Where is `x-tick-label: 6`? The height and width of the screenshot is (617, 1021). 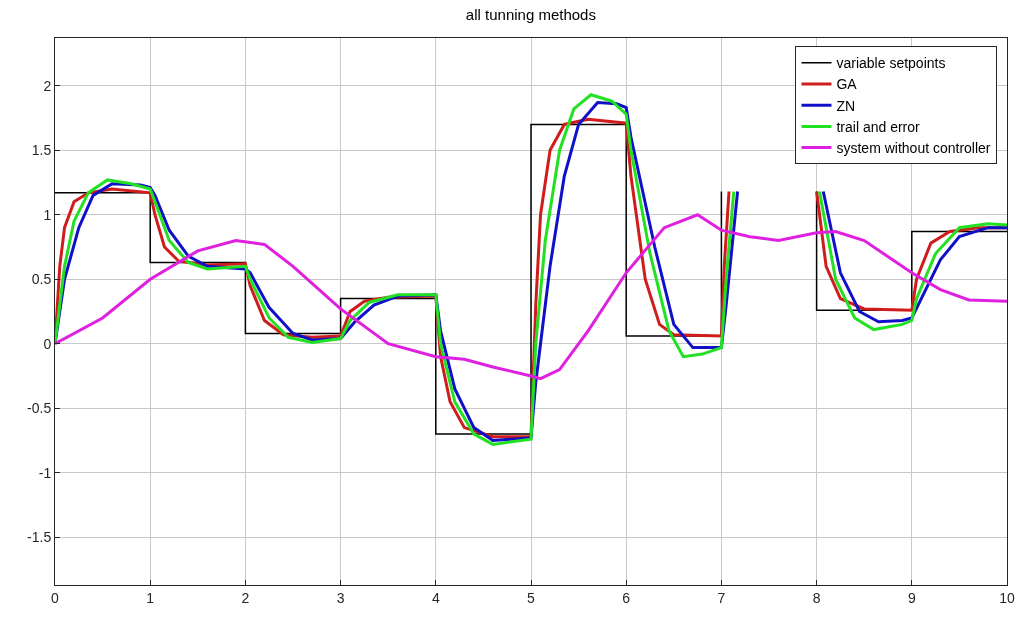
x-tick-label: 6 is located at coordinates (626, 597).